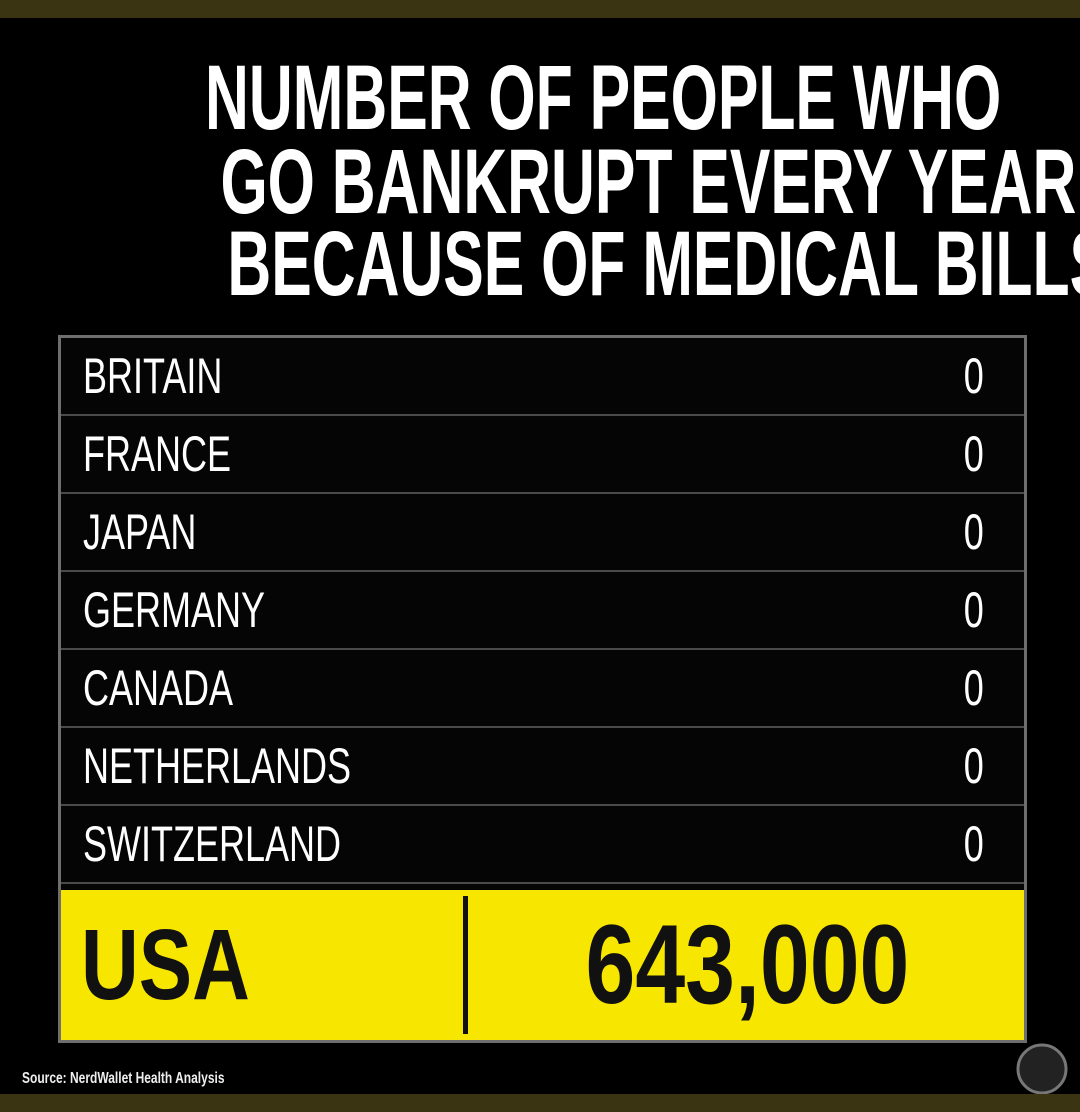  What do you see at coordinates (542, 845) in the screenshot?
I see `table-row: SWITZERLAND 0` at bounding box center [542, 845].